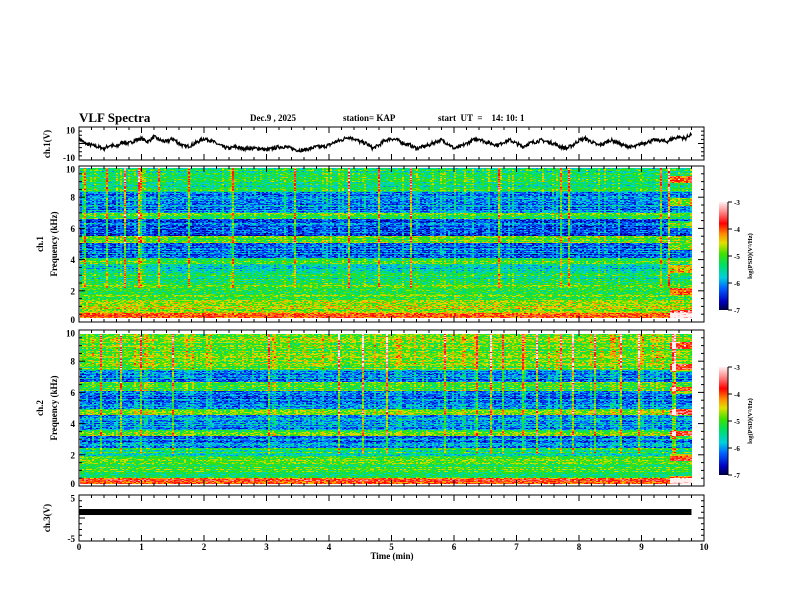 Image resolution: width=792 pixels, height=612 pixels. I want to click on x-tick-label: 7, so click(516, 547).